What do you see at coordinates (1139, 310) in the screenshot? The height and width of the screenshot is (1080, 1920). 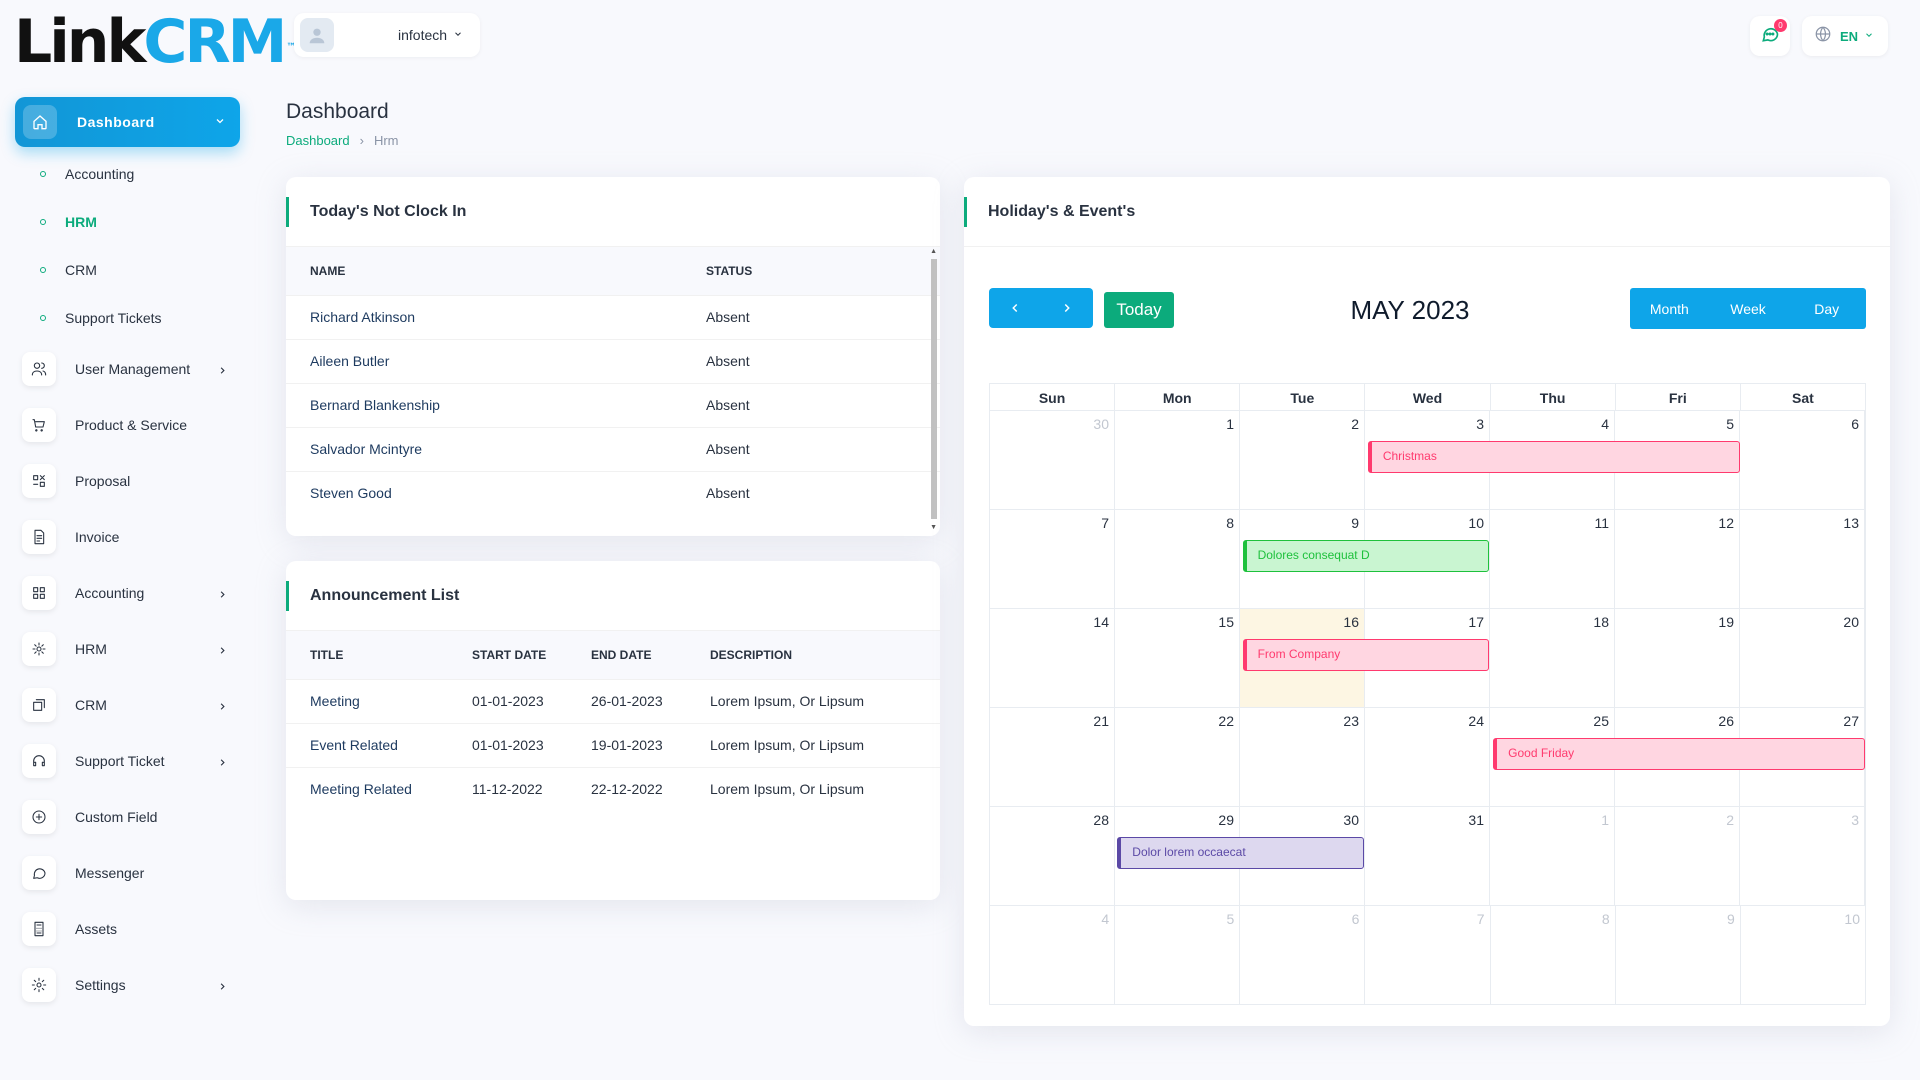 I see `calendar-today-button: Today` at bounding box center [1139, 310].